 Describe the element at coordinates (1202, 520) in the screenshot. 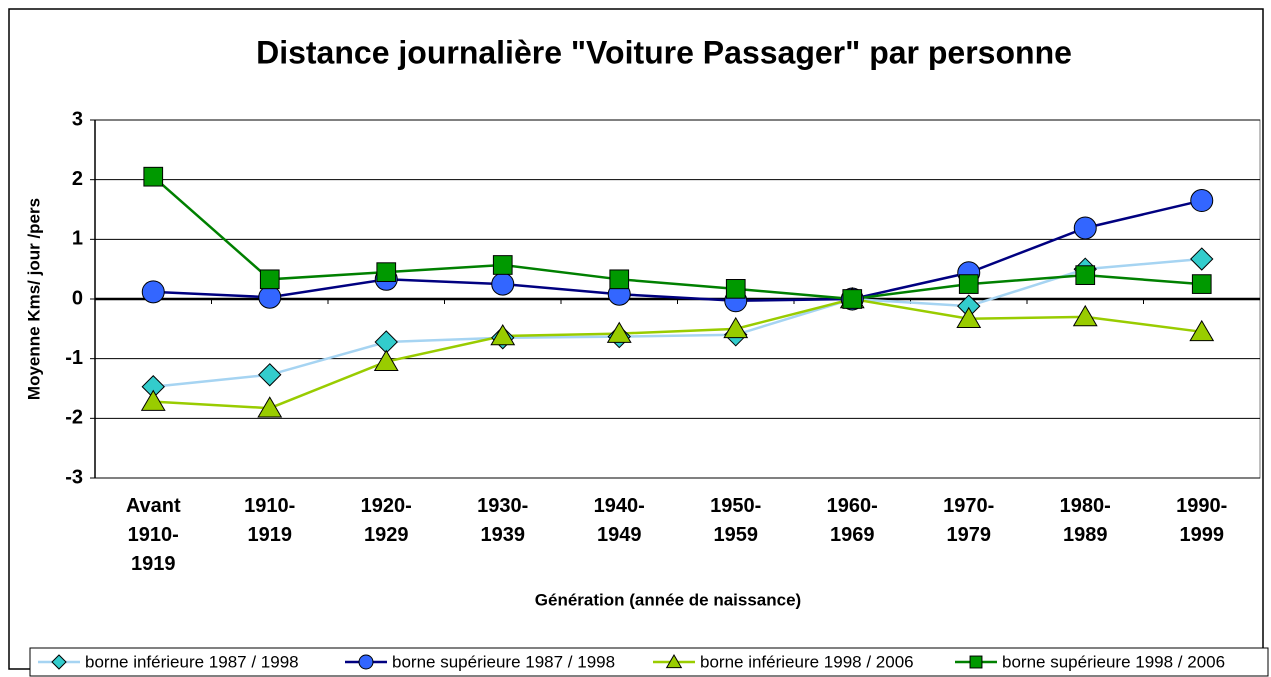

I see `x-tick-label: 1990-1999` at that location.